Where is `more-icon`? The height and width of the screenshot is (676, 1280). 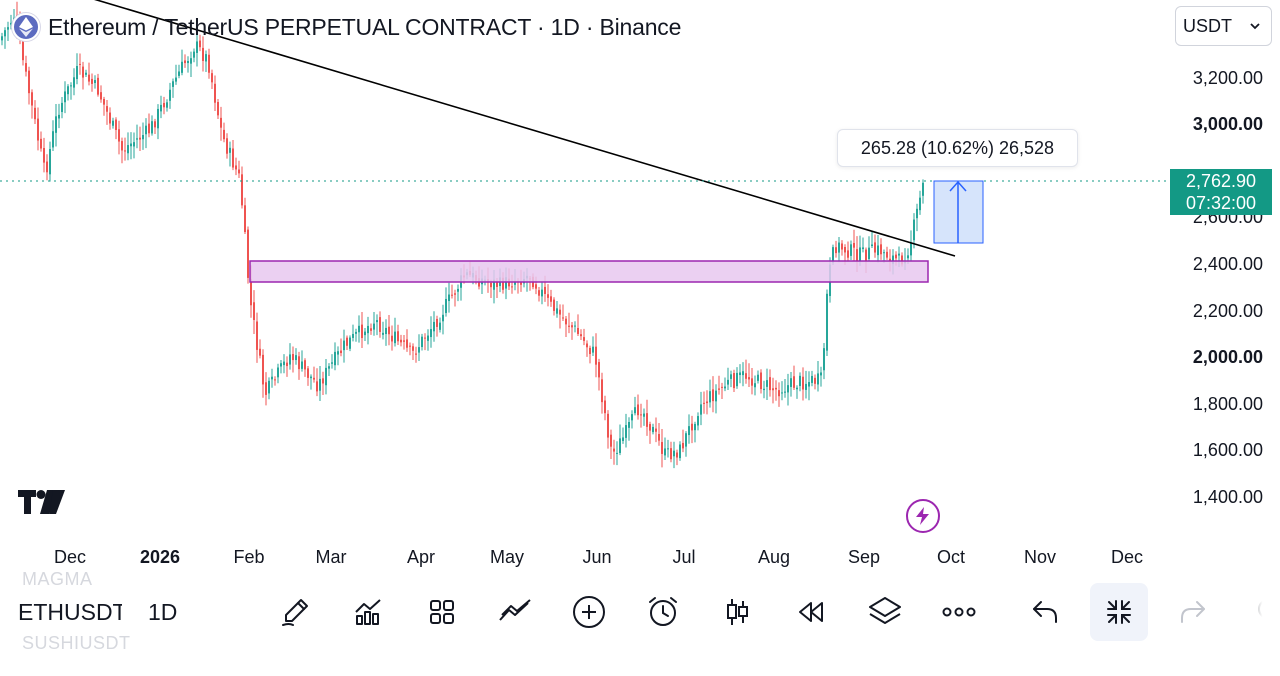
more-icon is located at coordinates (959, 612).